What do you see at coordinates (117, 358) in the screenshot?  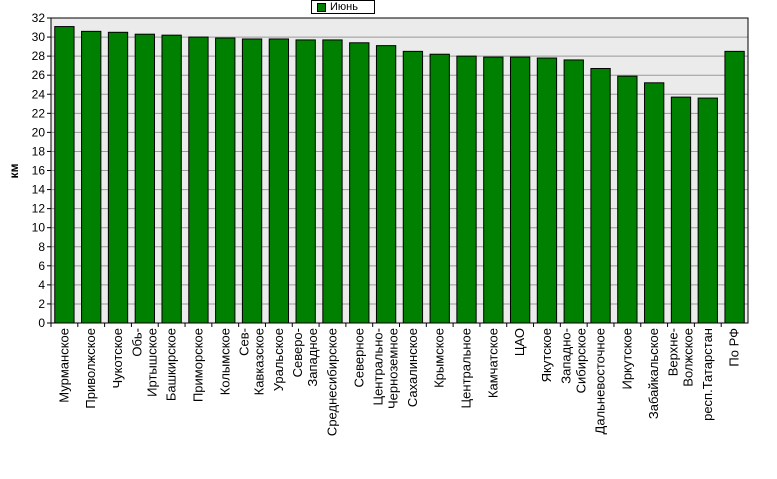 I see `x-tick-label: Чукотское` at bounding box center [117, 358].